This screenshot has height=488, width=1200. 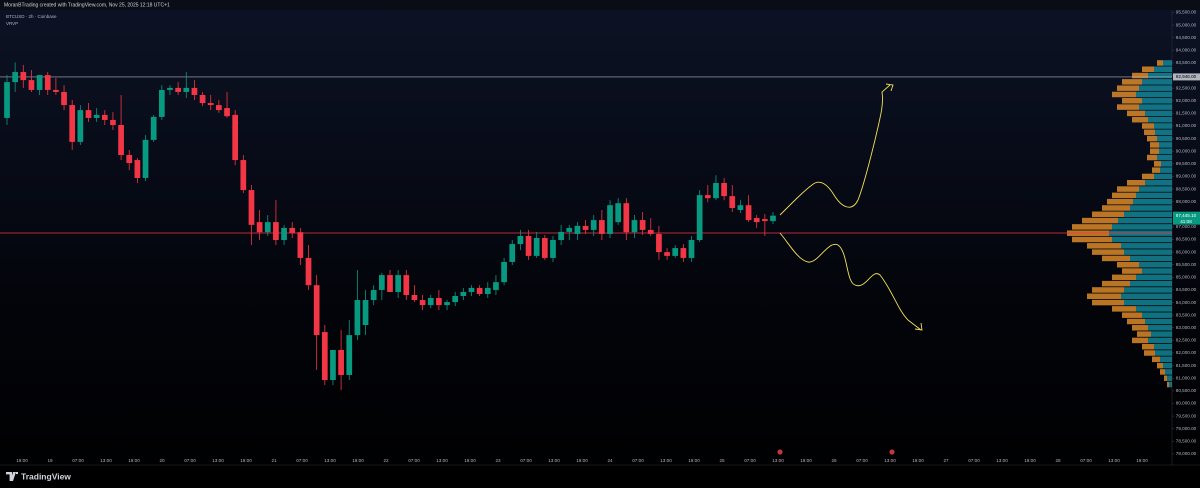 What do you see at coordinates (1186, 277) in the screenshot?
I see `y-tick-label: 85,000.00` at bounding box center [1186, 277].